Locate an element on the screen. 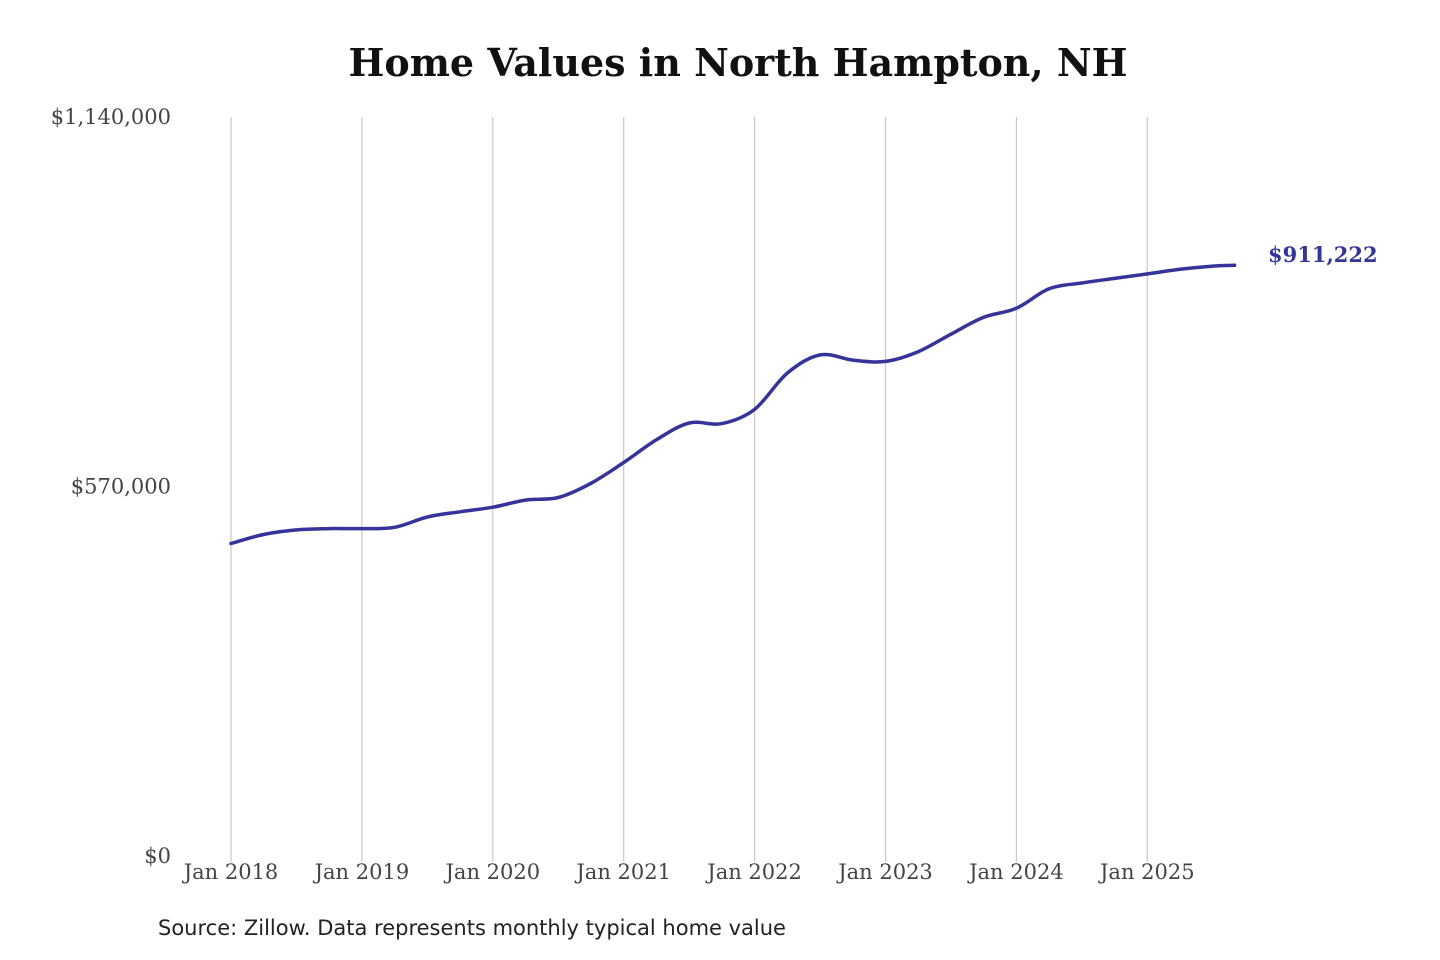 The image size is (1440, 960). y-tick-label: $0 is located at coordinates (157, 856).